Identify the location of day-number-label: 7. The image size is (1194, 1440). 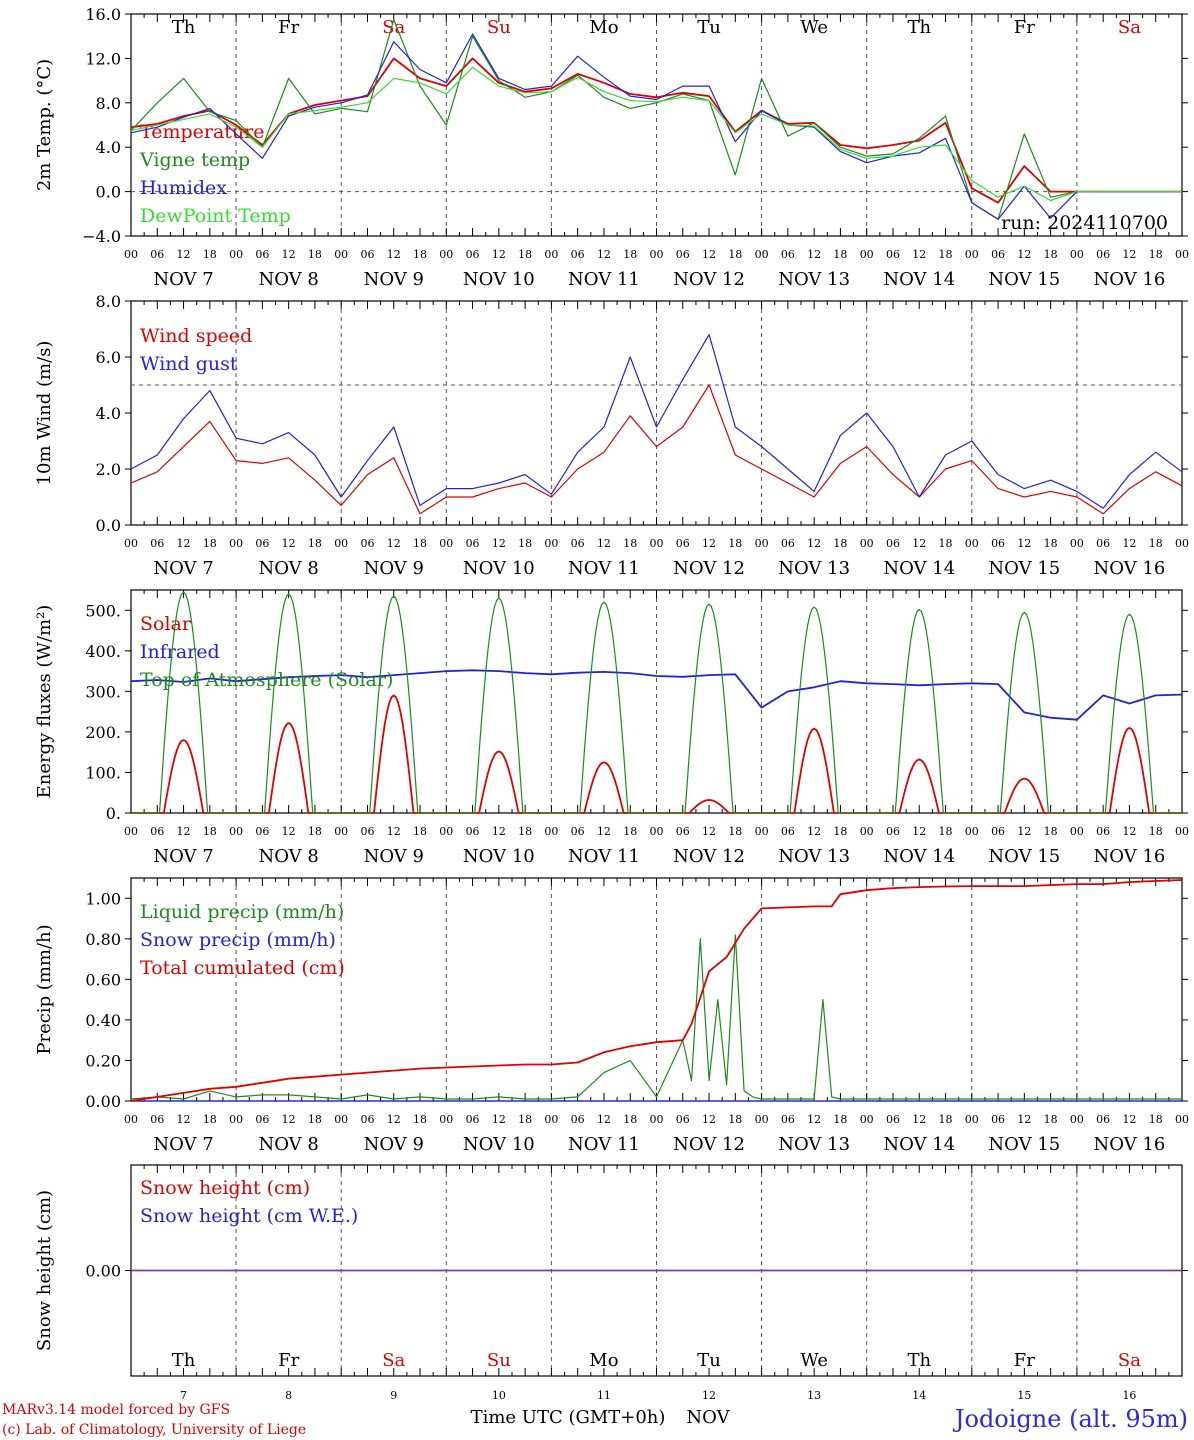
(183, 1395).